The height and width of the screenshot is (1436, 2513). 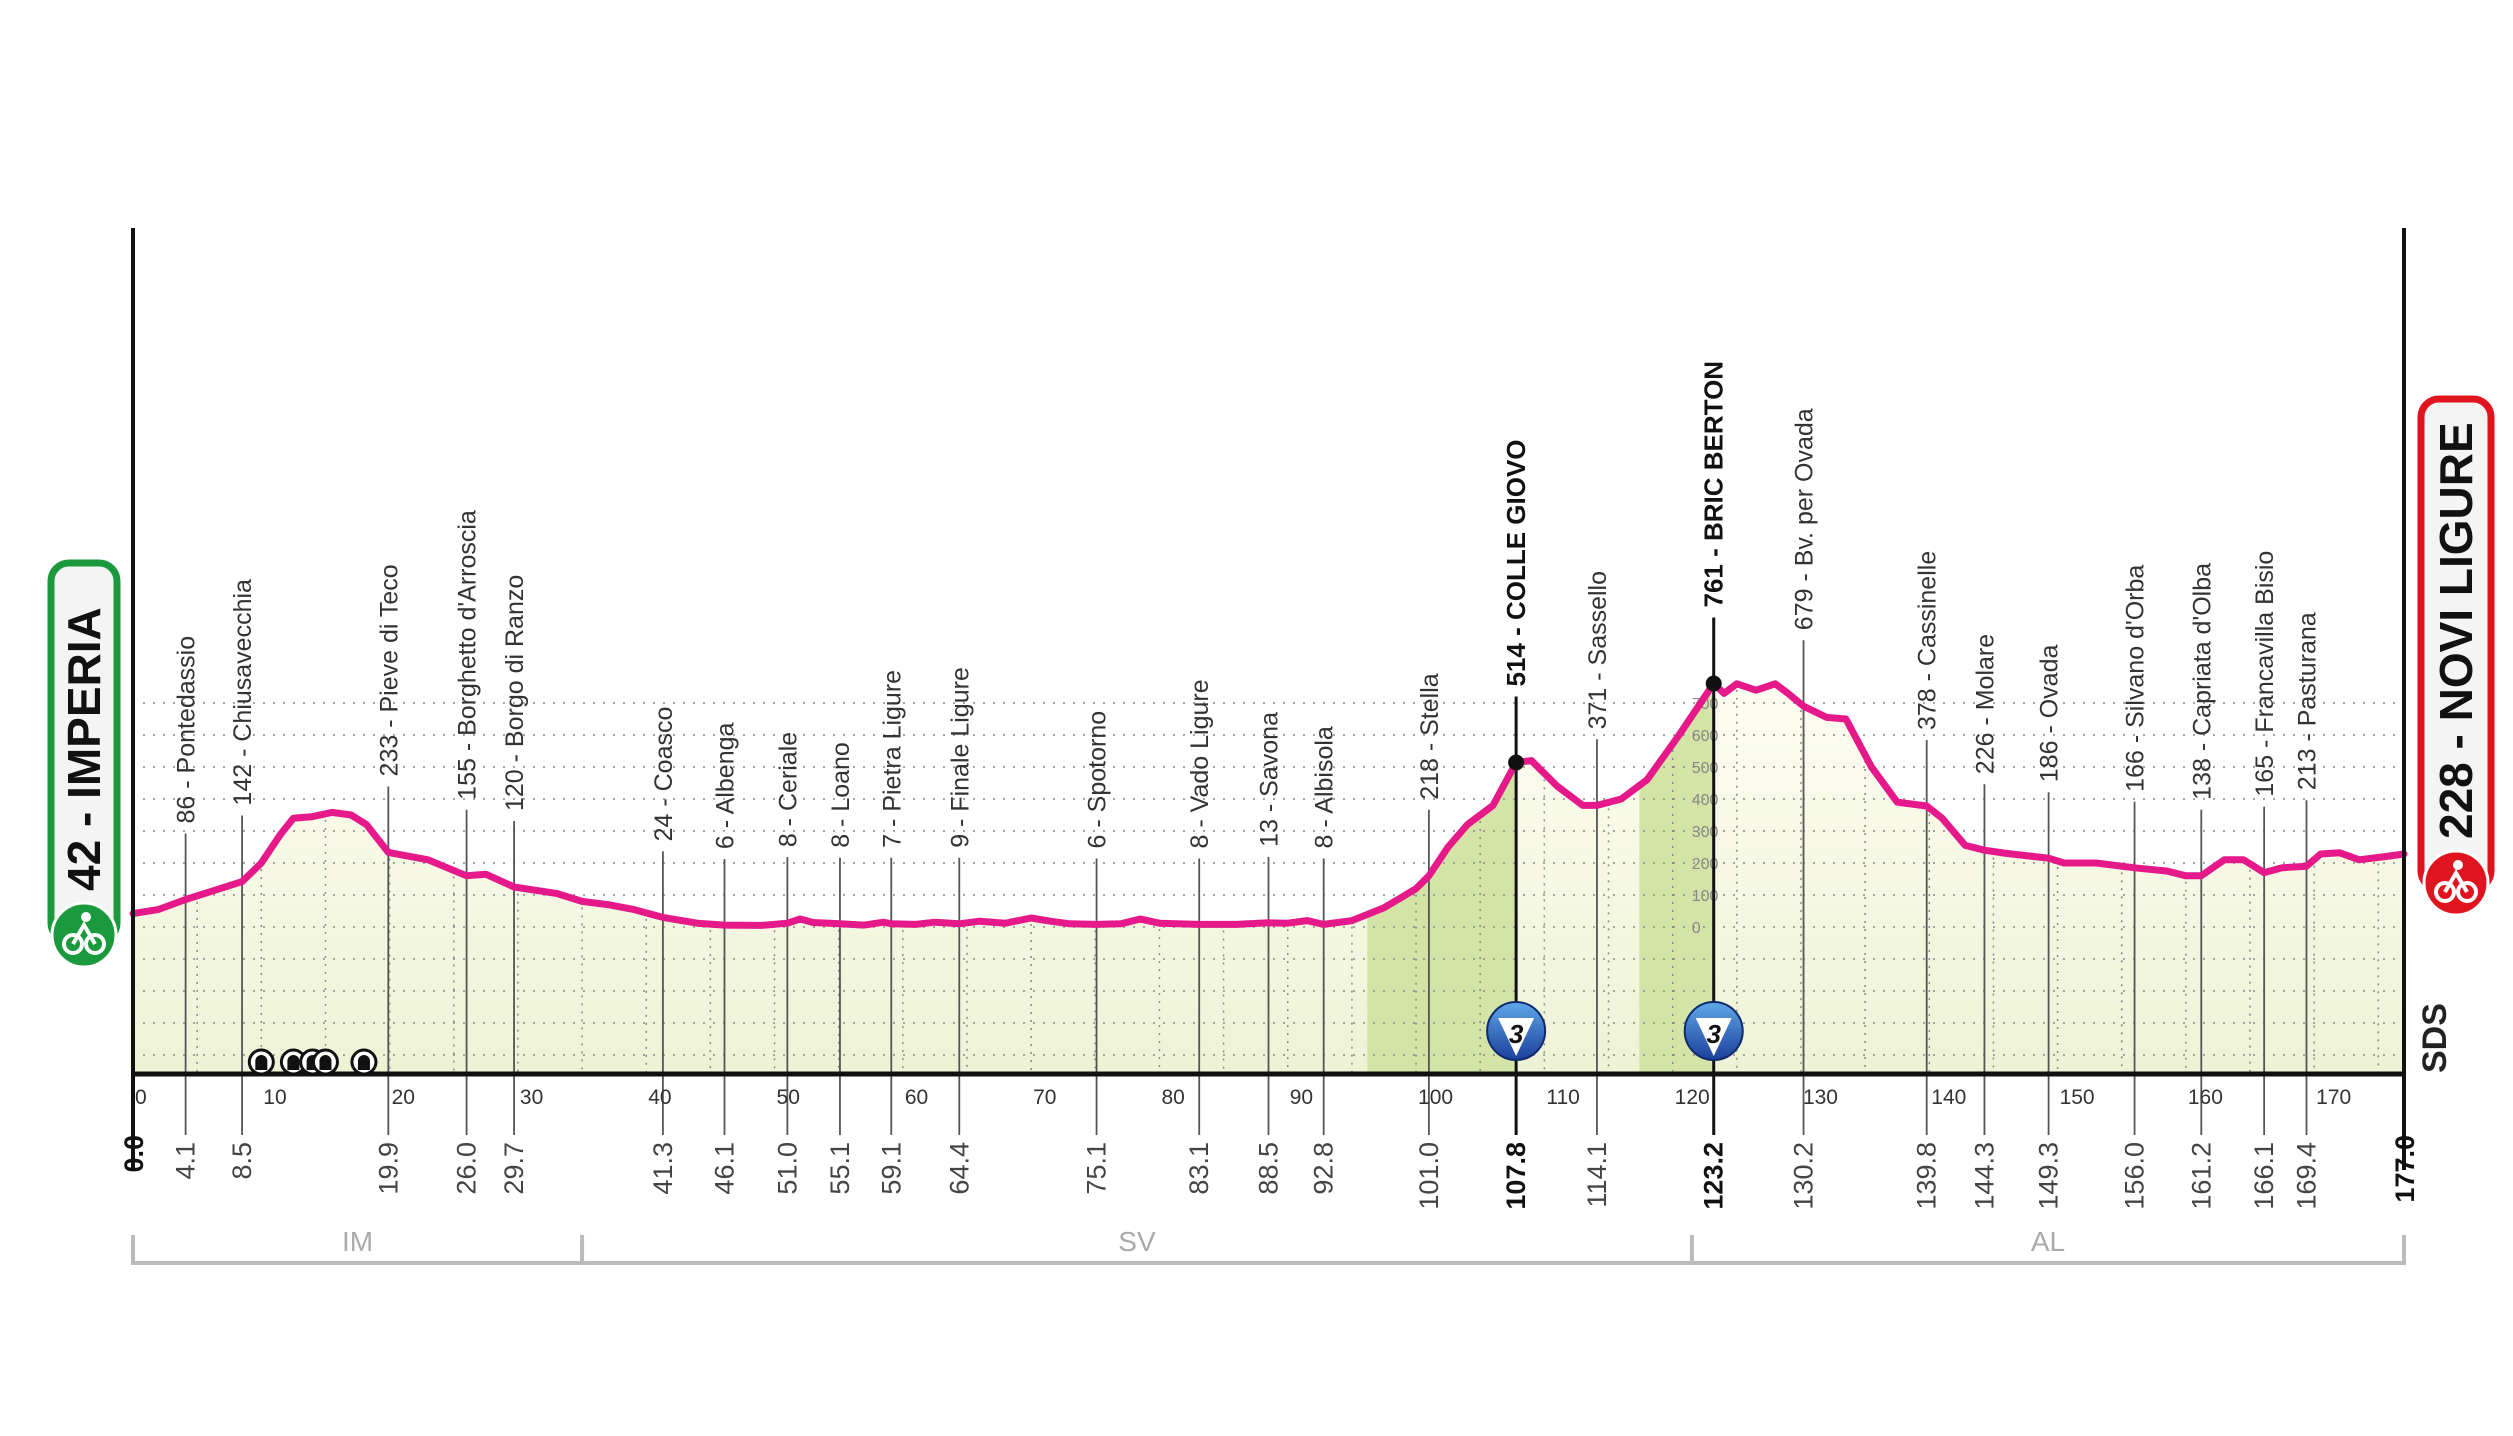 I want to click on waypoint-km-label: 64.4, so click(x=959, y=1168).